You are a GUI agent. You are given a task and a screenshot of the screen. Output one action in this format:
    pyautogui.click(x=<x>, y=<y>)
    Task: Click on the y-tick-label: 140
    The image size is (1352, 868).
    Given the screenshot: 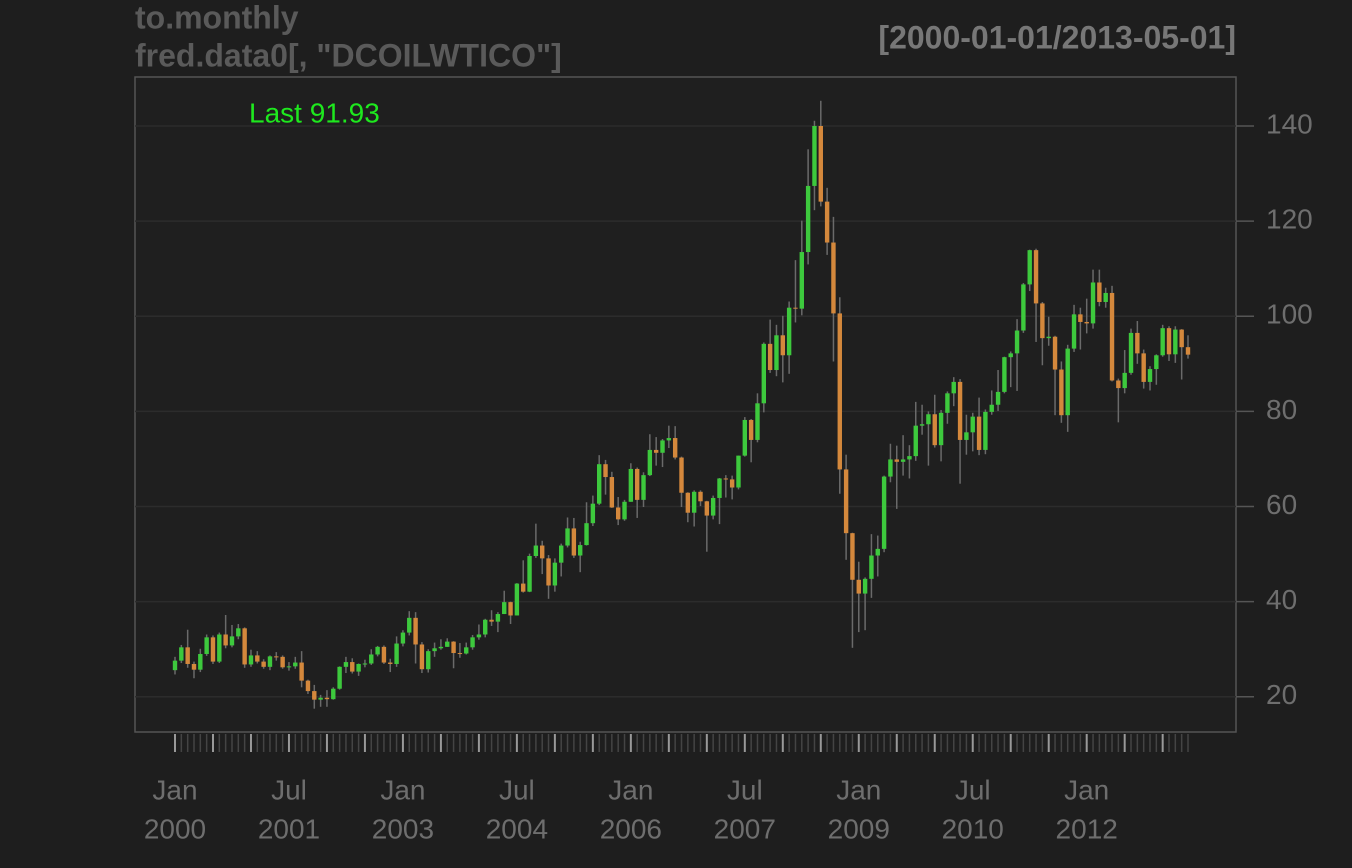 What is the action you would take?
    pyautogui.click(x=1289, y=123)
    